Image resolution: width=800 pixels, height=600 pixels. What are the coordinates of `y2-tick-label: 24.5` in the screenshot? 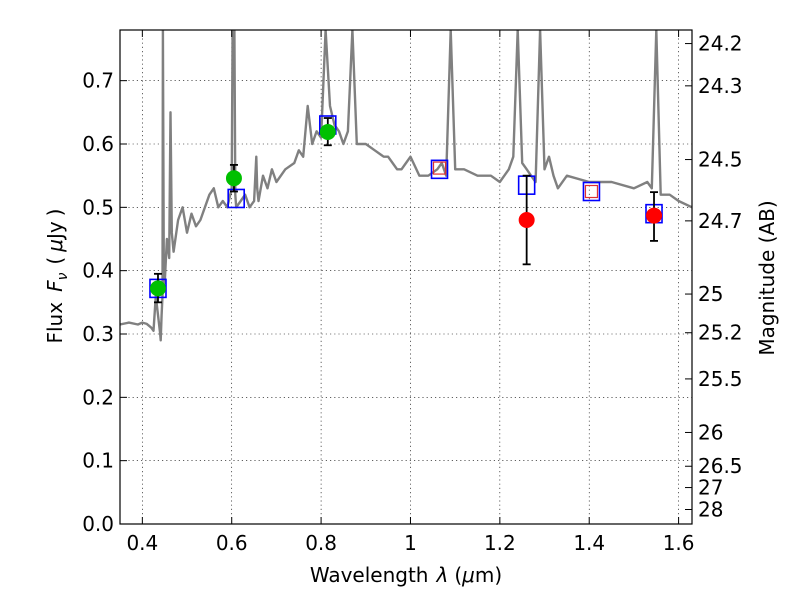 It's located at (720, 160).